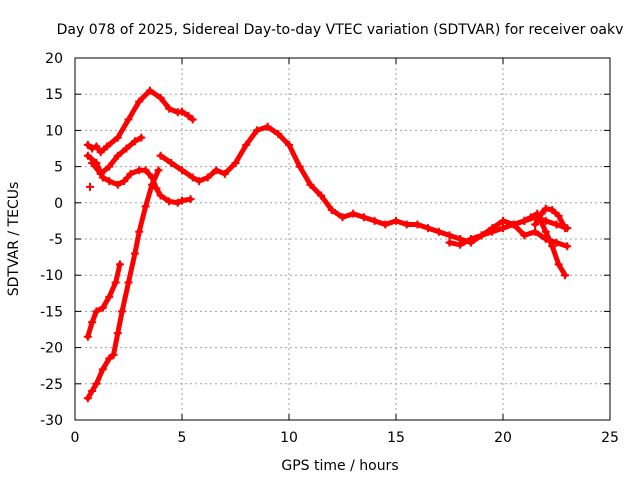 Image resolution: width=640 pixels, height=480 pixels. I want to click on series-line, so click(140, 121).